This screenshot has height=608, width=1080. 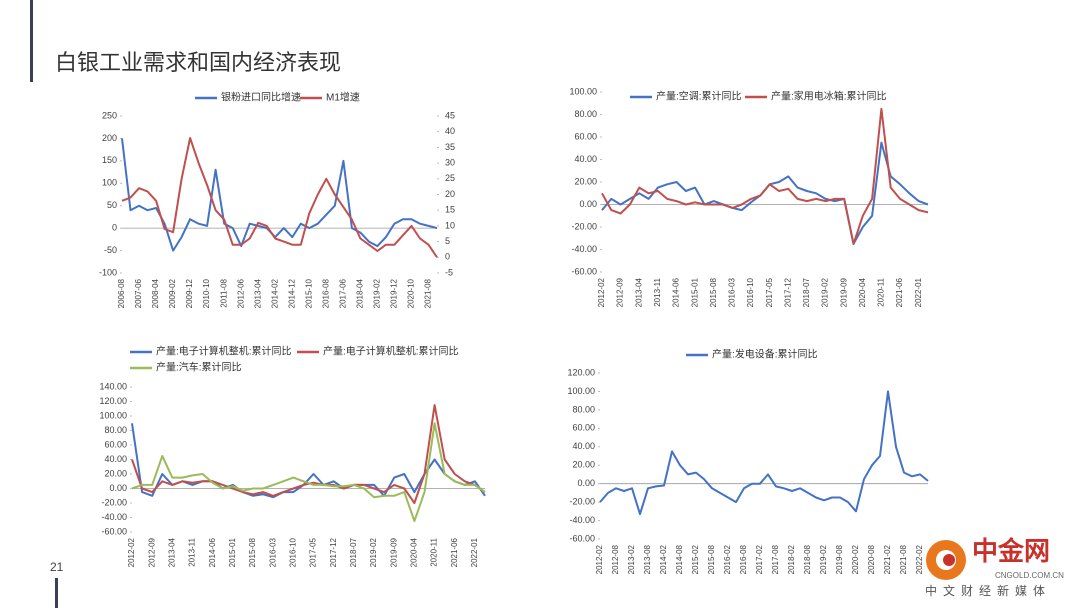 I want to click on x-tick-label: 2018-07, so click(x=806, y=292).